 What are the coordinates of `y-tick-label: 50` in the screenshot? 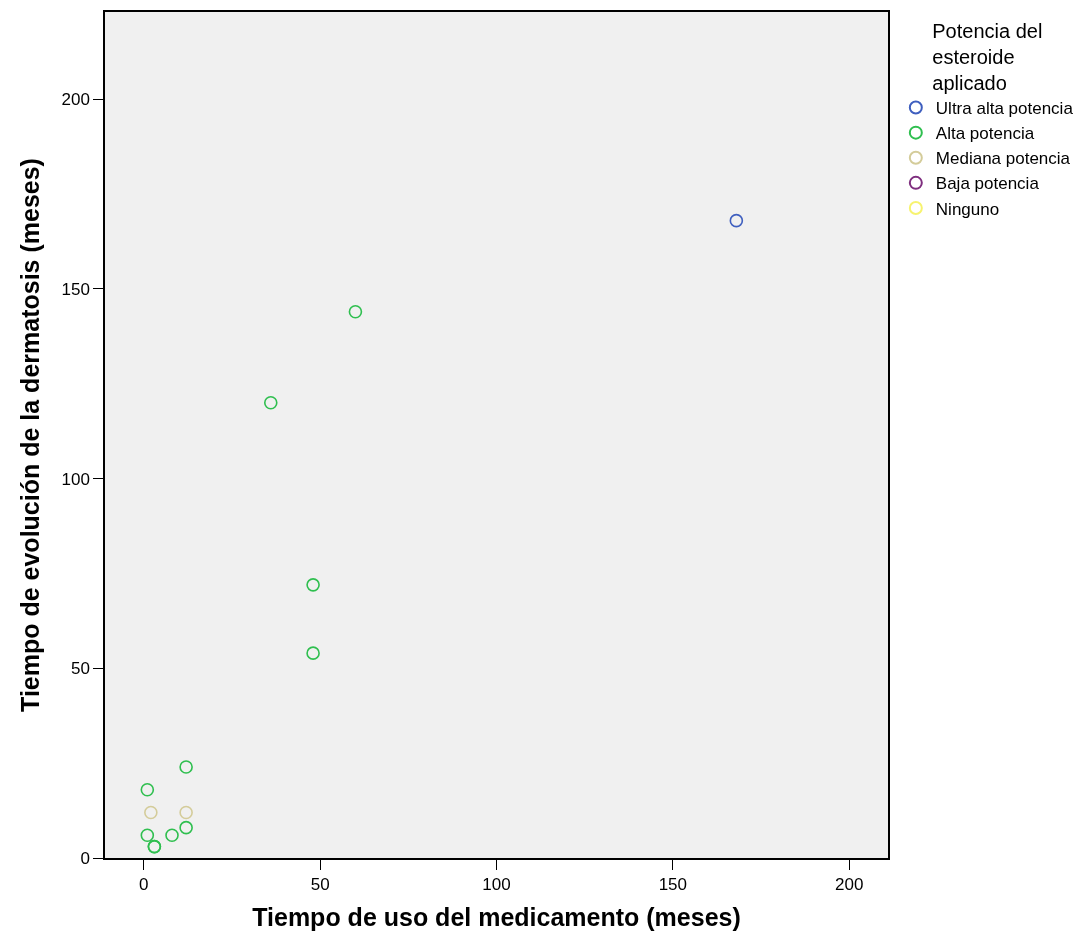 It's located at (80, 669).